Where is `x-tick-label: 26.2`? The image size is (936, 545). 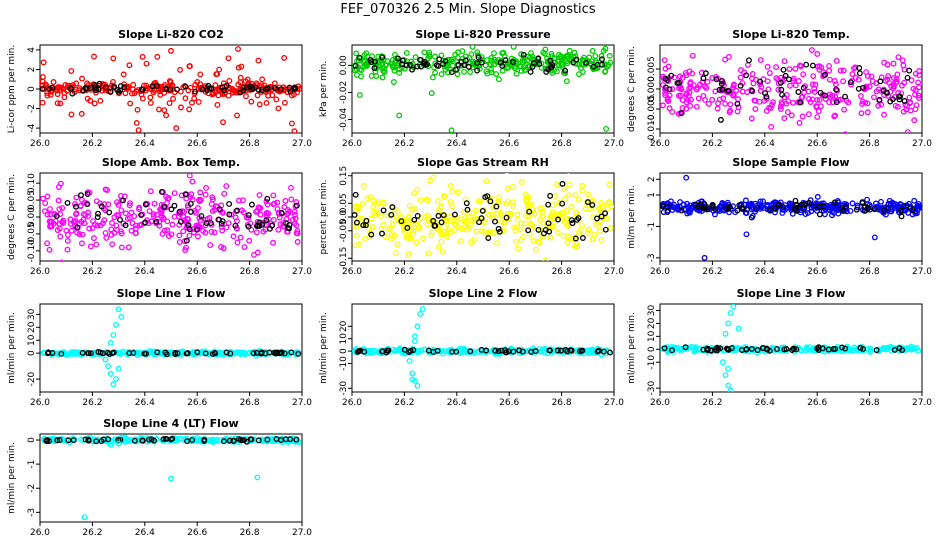
x-tick-label: 26.2 is located at coordinates (712, 403).